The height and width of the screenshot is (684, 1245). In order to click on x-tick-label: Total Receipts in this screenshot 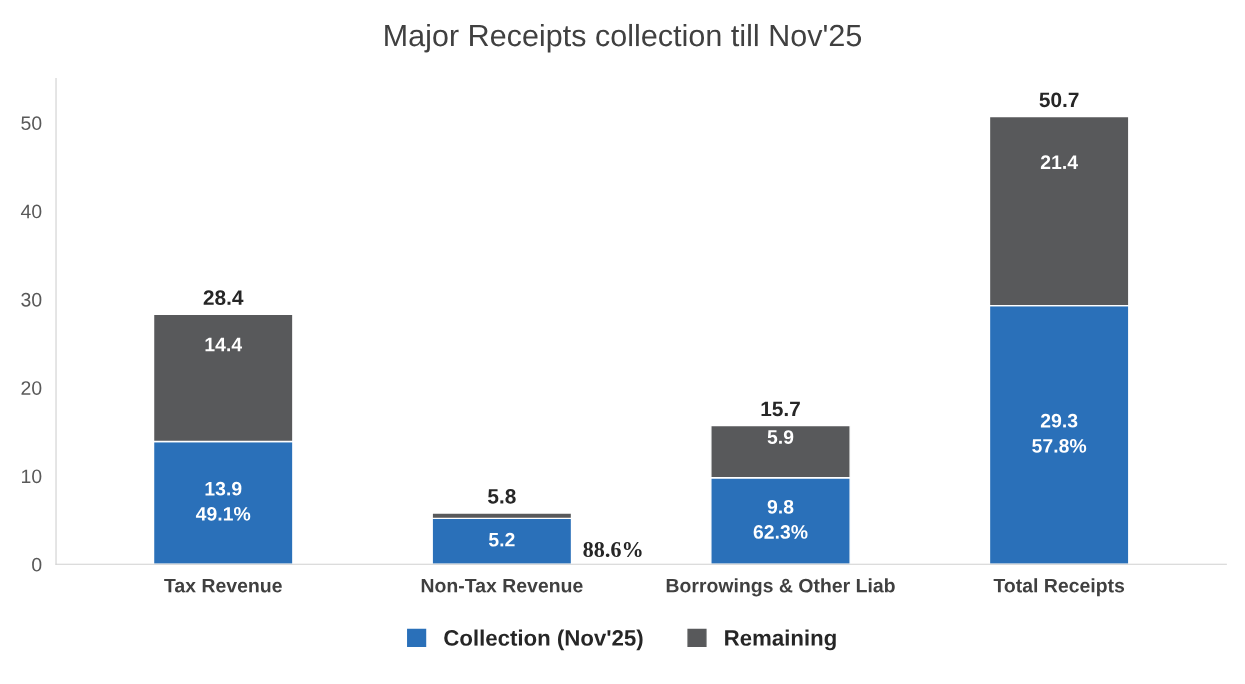, I will do `click(1059, 587)`.